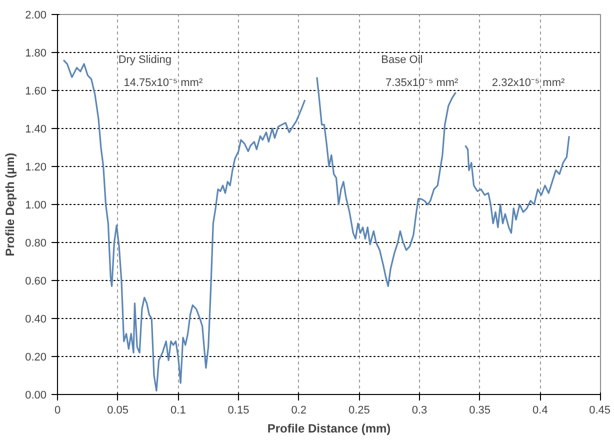 The width and height of the screenshot is (614, 442). Describe the element at coordinates (36, 244) in the screenshot. I see `y-tick-label: 0.80` at that location.